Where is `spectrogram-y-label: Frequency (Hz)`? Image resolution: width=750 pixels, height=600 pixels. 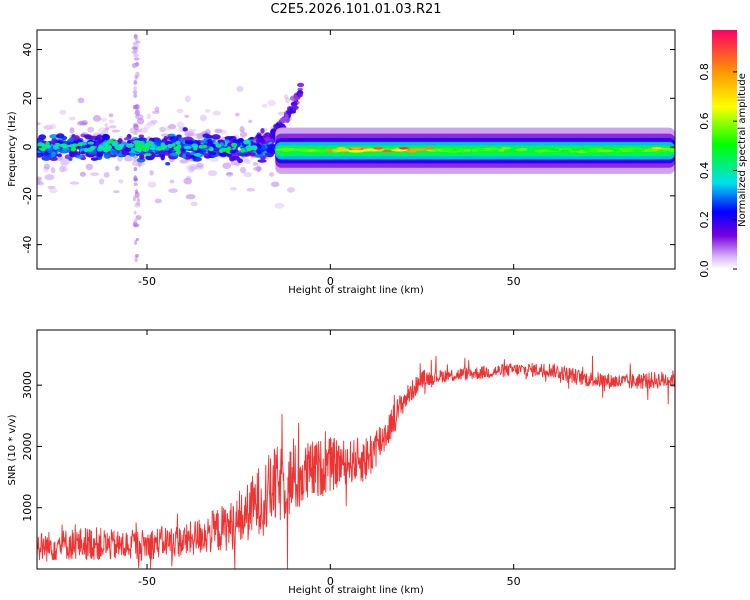 spectrogram-y-label: Frequency (Hz) is located at coordinates (12, 149).